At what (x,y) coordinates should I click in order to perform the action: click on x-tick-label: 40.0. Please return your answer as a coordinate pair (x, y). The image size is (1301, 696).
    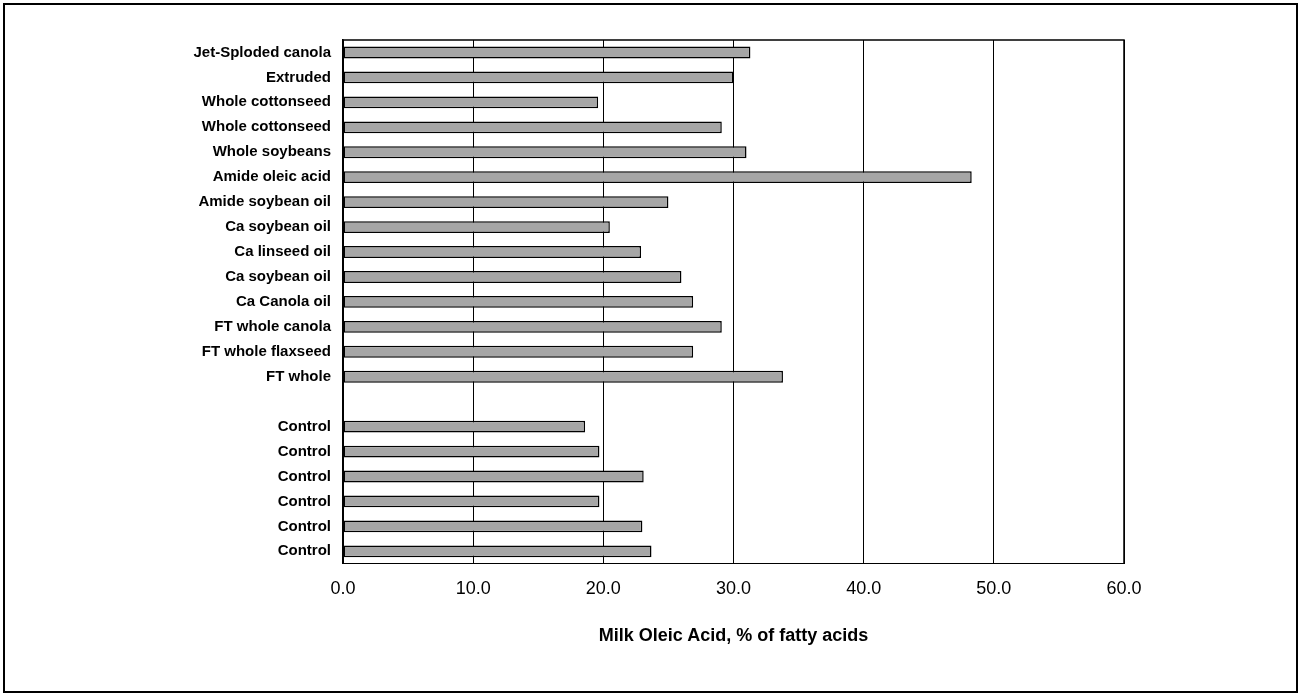
    Looking at the image, I should click on (864, 587).